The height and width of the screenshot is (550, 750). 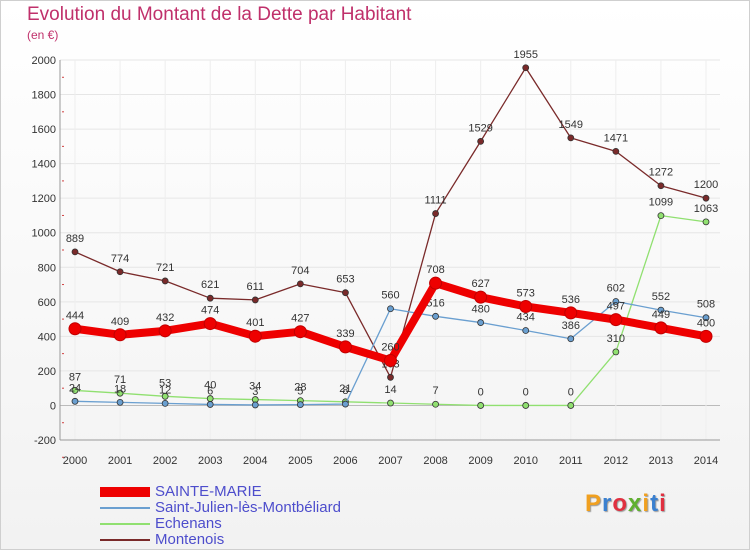 What do you see at coordinates (526, 293) in the screenshot?
I see `data-label: 573` at bounding box center [526, 293].